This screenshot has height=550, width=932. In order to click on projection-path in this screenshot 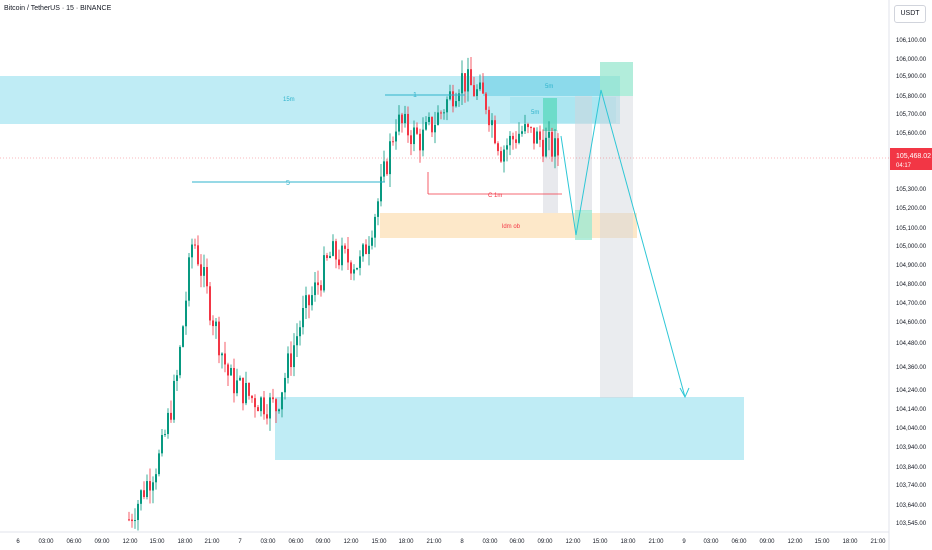, I will do `click(623, 243)`.